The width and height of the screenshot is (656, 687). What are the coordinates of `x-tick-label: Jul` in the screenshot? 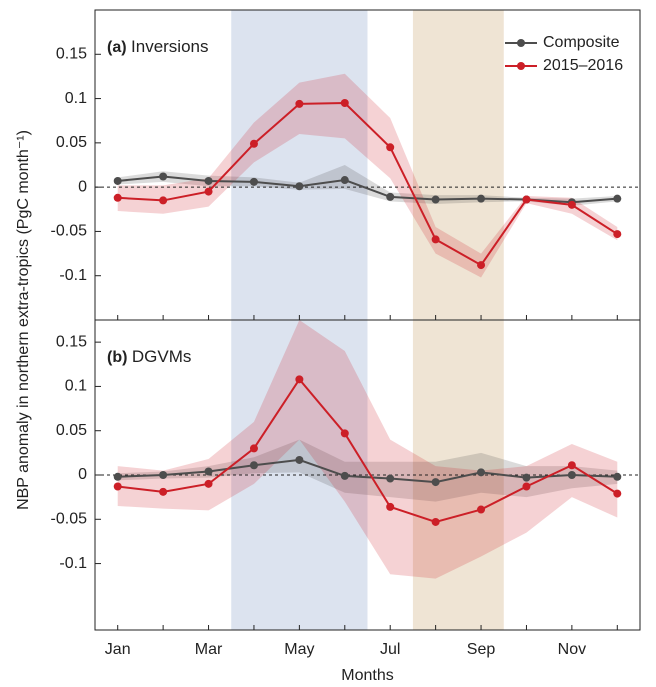 It's located at (390, 649).